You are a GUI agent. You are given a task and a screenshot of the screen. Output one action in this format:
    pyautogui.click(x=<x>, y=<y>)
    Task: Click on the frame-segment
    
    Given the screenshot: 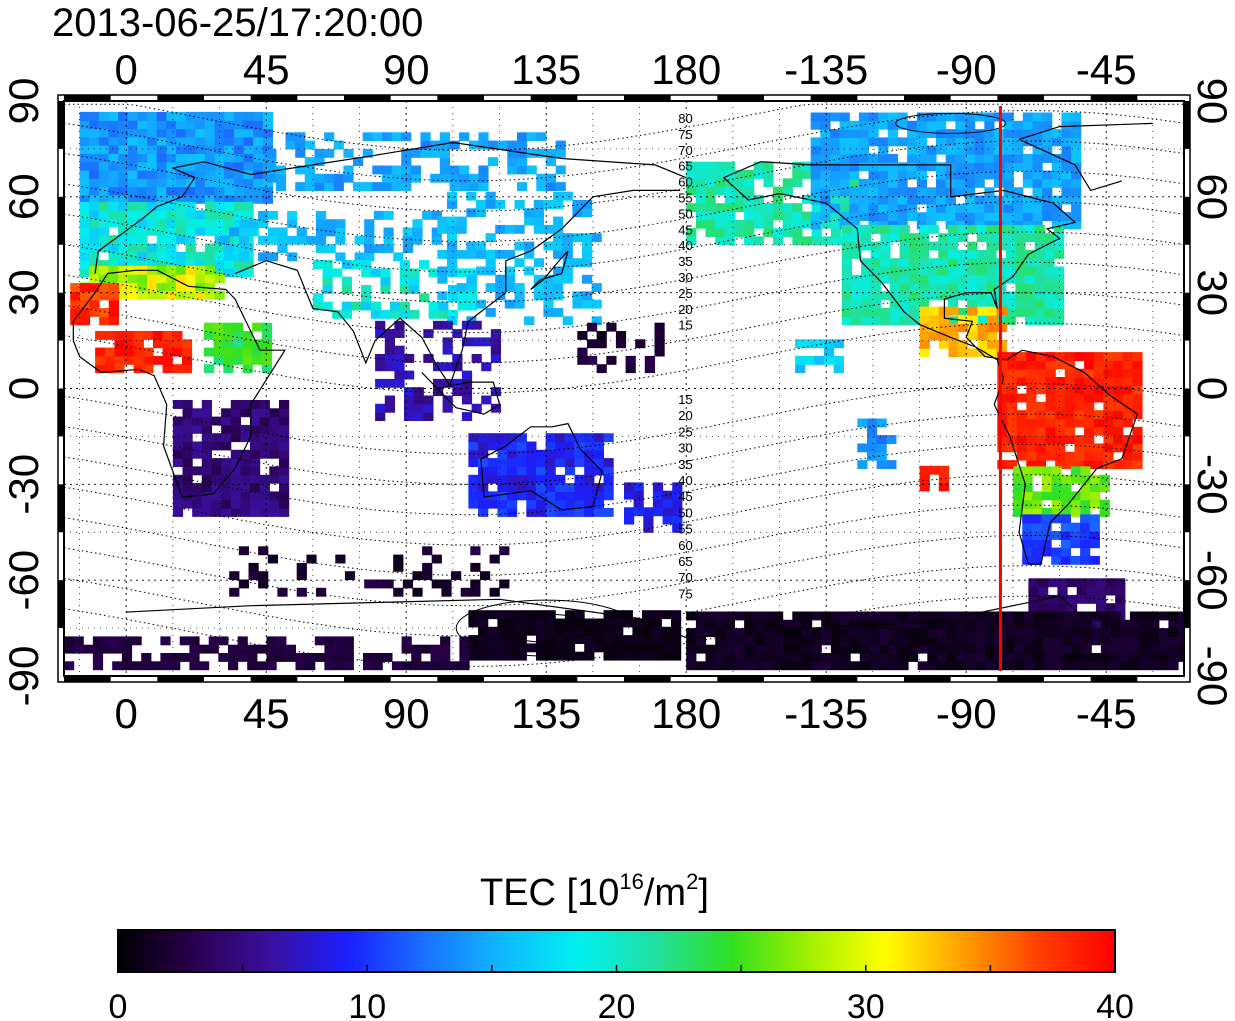 What is the action you would take?
    pyautogui.click(x=61, y=220)
    